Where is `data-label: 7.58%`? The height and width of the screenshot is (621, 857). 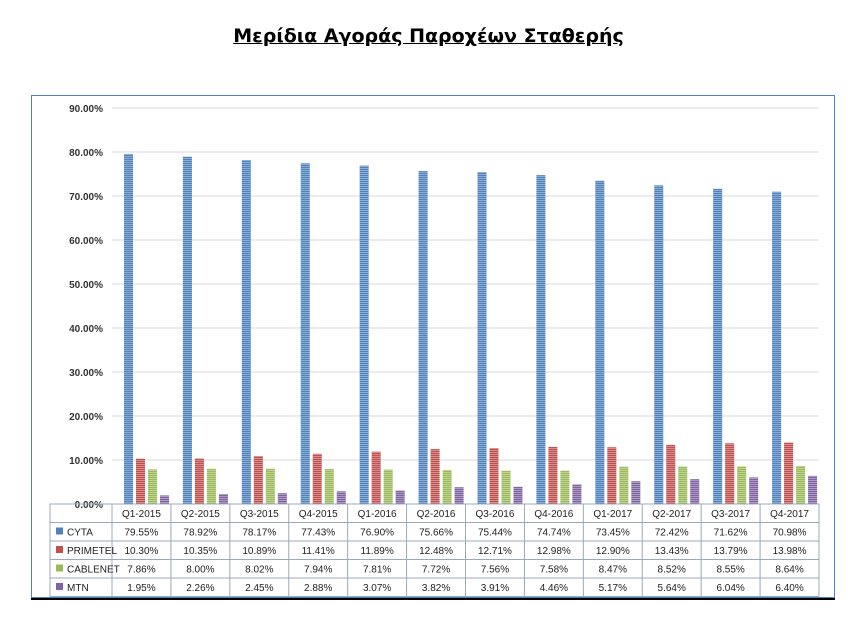 data-label: 7.58% is located at coordinates (554, 570).